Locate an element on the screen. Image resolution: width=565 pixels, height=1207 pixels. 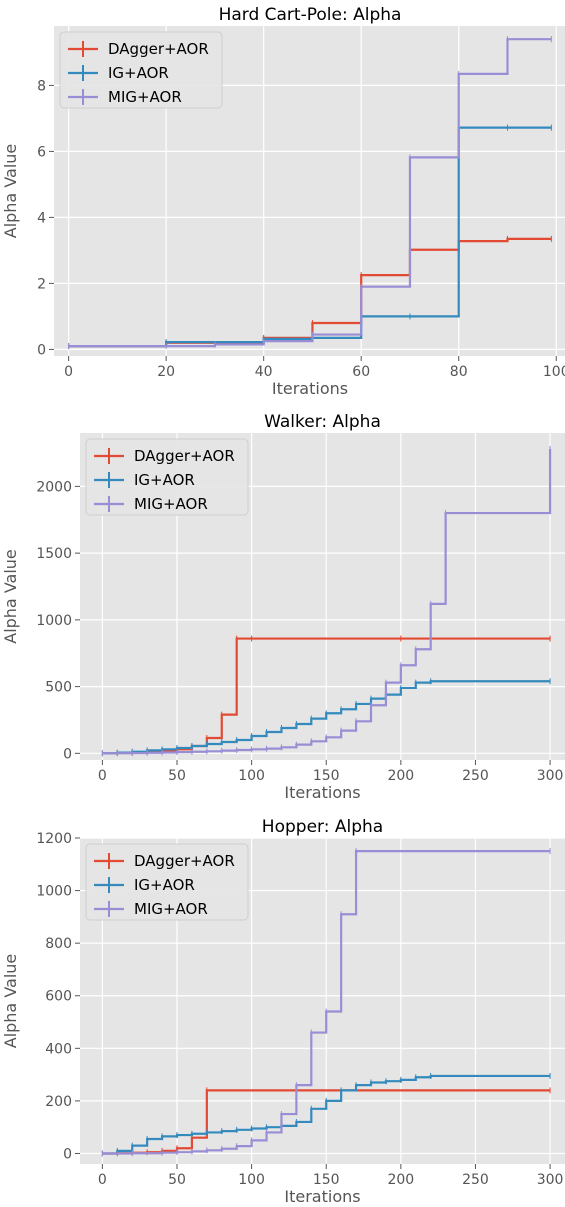
chart-title: Hard Cart-Pole: Alpha is located at coordinates (310, 15).